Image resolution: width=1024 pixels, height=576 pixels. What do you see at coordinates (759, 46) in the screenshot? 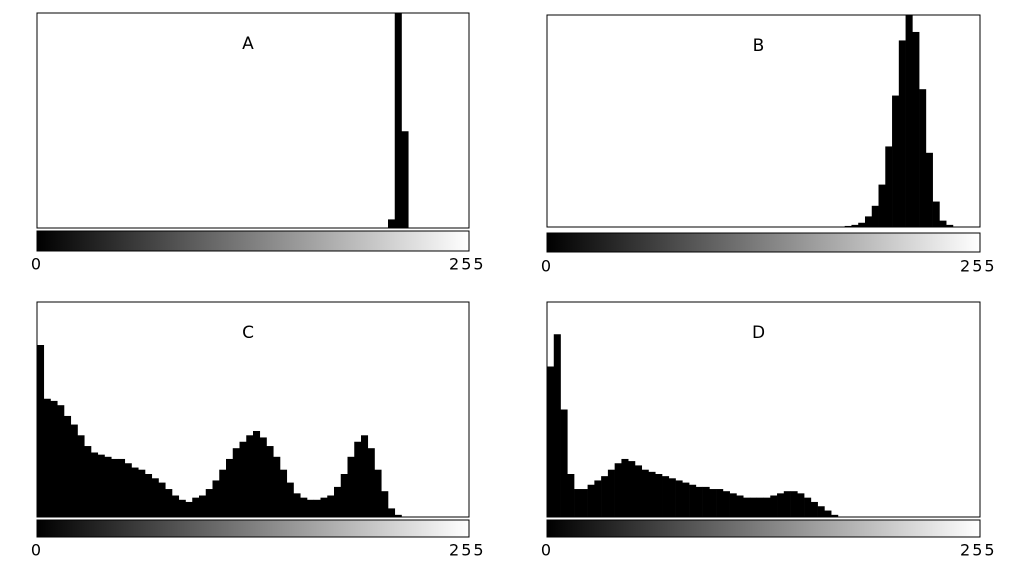
I see `panel-title: B` at bounding box center [759, 46].